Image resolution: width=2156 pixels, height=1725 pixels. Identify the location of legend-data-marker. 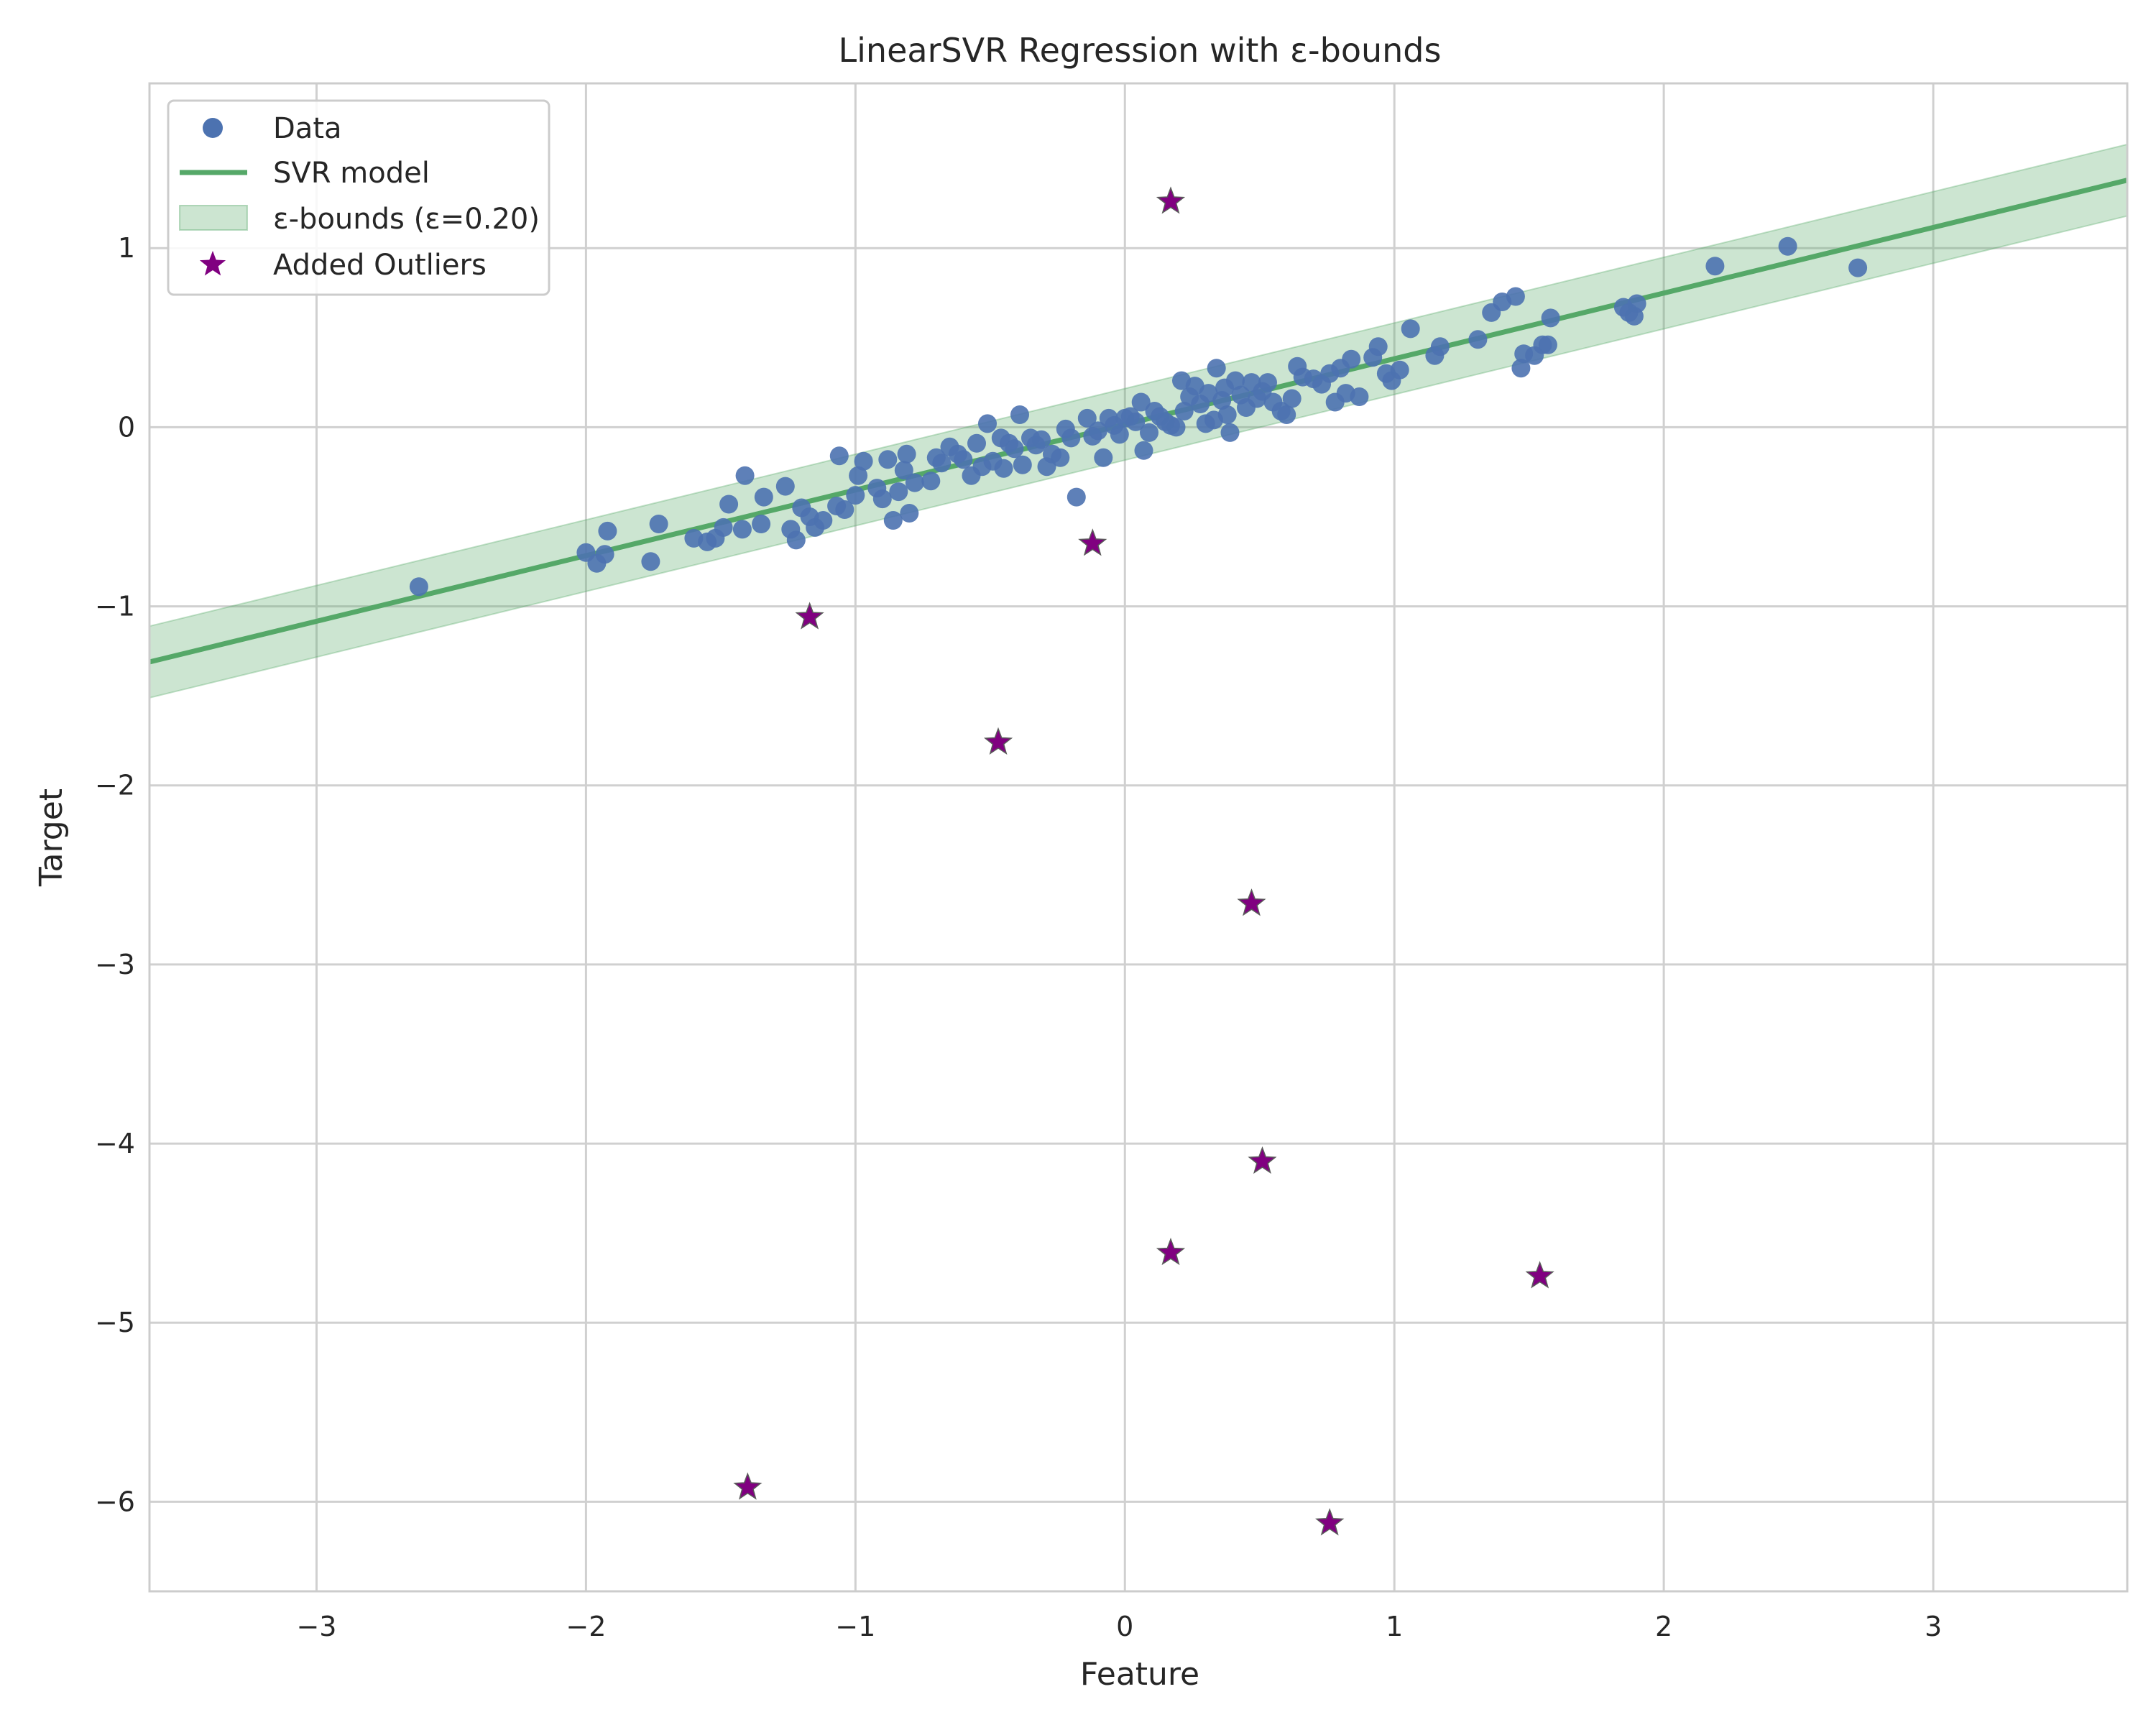
(213, 128).